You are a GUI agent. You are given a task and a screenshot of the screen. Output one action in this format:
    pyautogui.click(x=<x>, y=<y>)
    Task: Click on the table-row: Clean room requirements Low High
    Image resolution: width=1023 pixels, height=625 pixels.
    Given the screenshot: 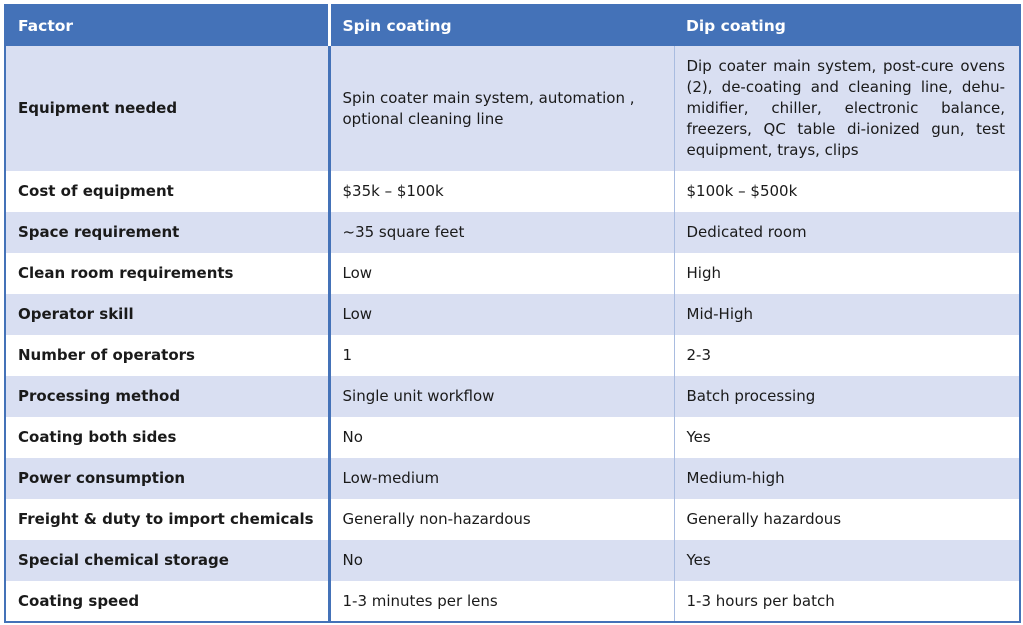 What is the action you would take?
    pyautogui.click(x=512, y=273)
    